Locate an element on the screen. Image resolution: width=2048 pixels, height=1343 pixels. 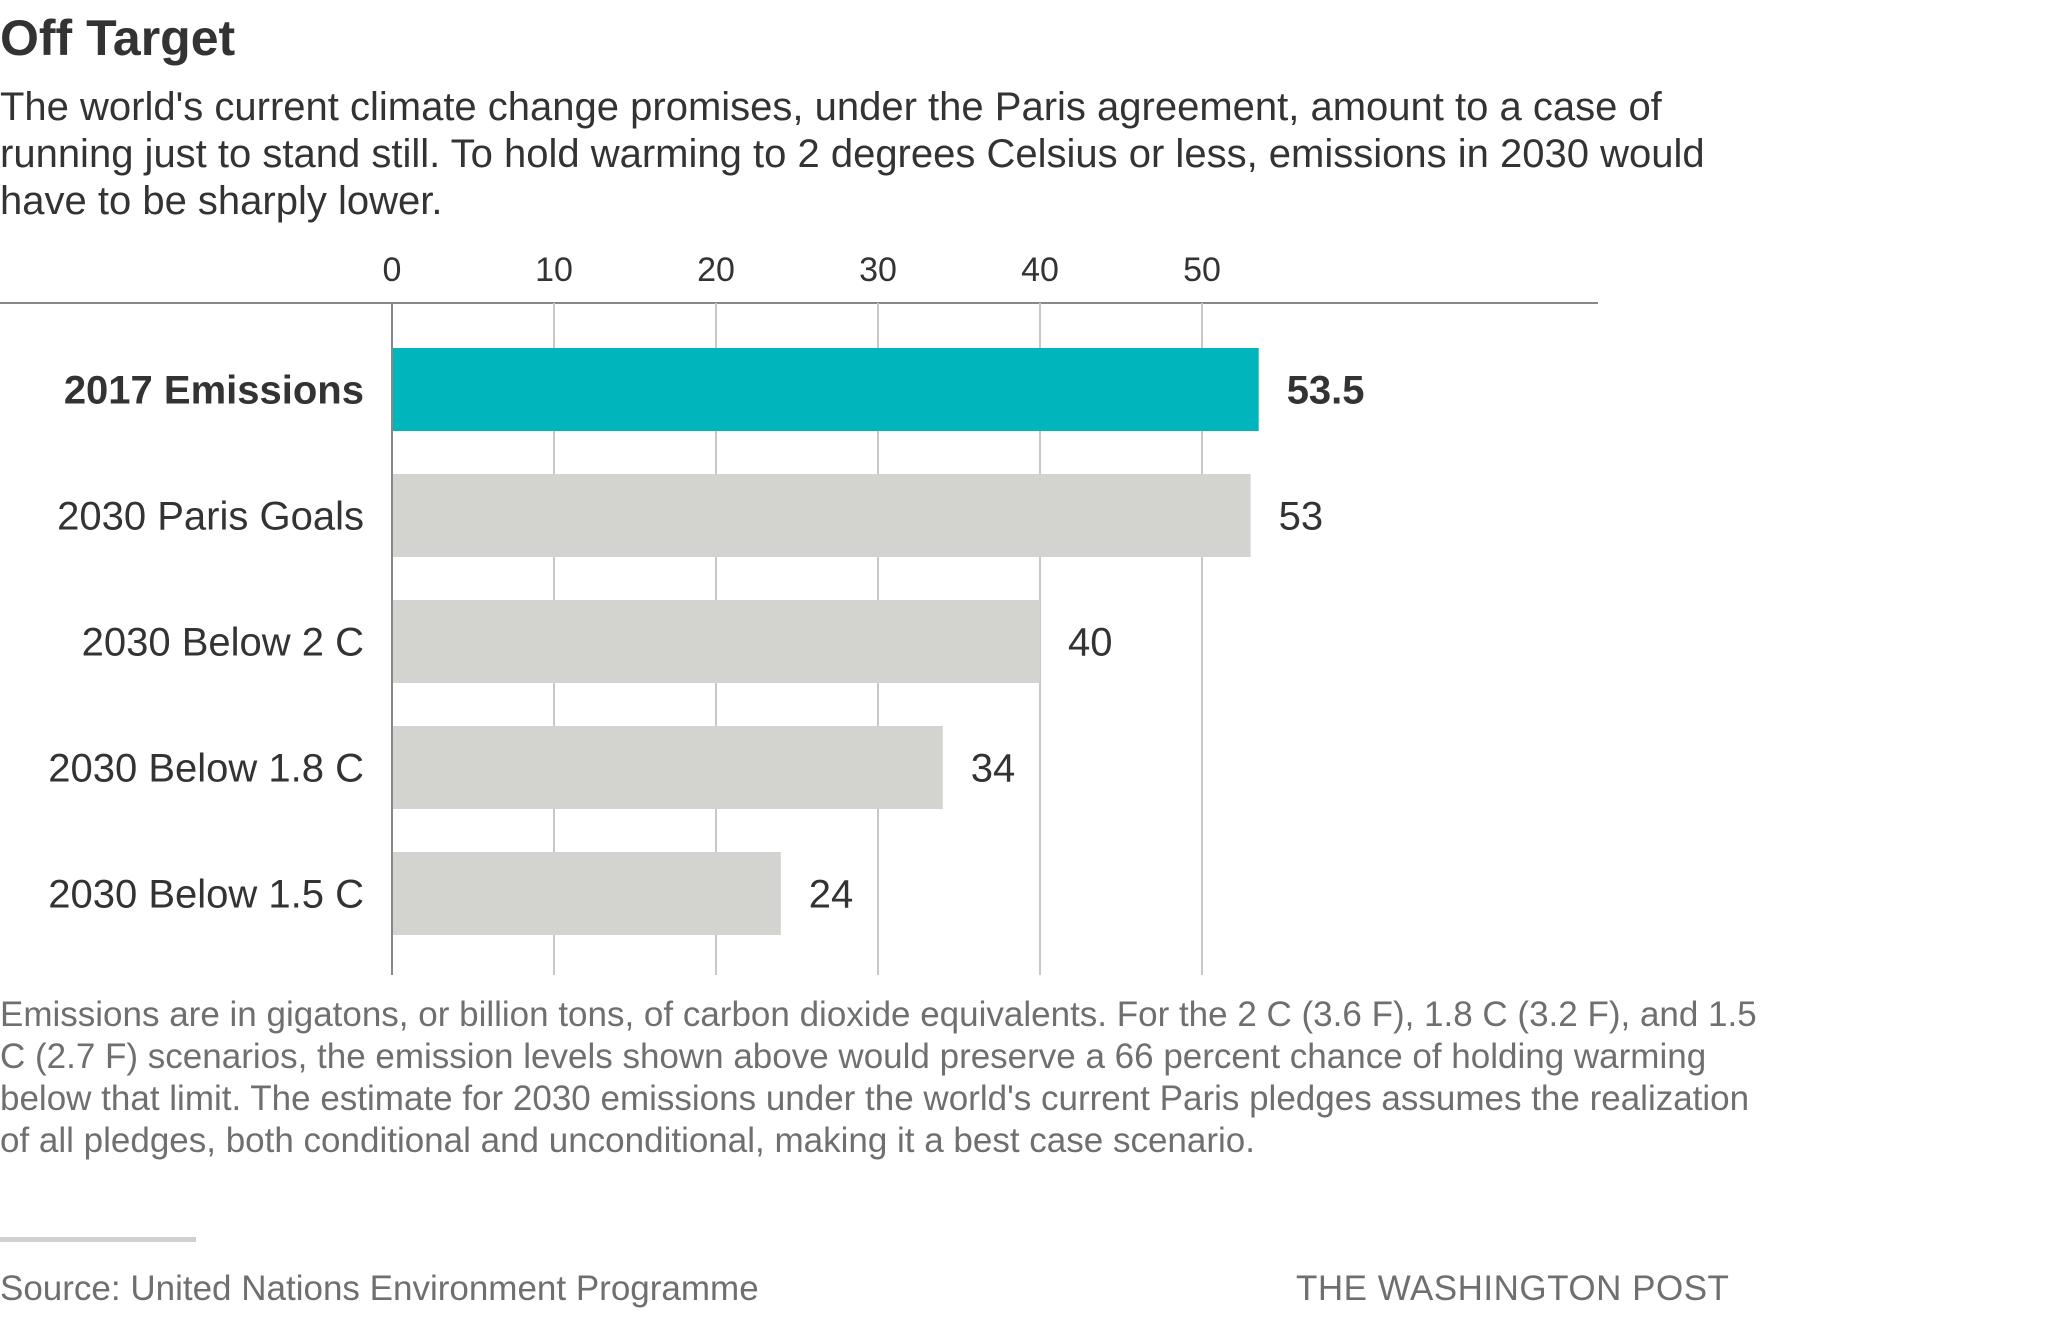
category-label: 2030 Paris Goals is located at coordinates (210, 517).